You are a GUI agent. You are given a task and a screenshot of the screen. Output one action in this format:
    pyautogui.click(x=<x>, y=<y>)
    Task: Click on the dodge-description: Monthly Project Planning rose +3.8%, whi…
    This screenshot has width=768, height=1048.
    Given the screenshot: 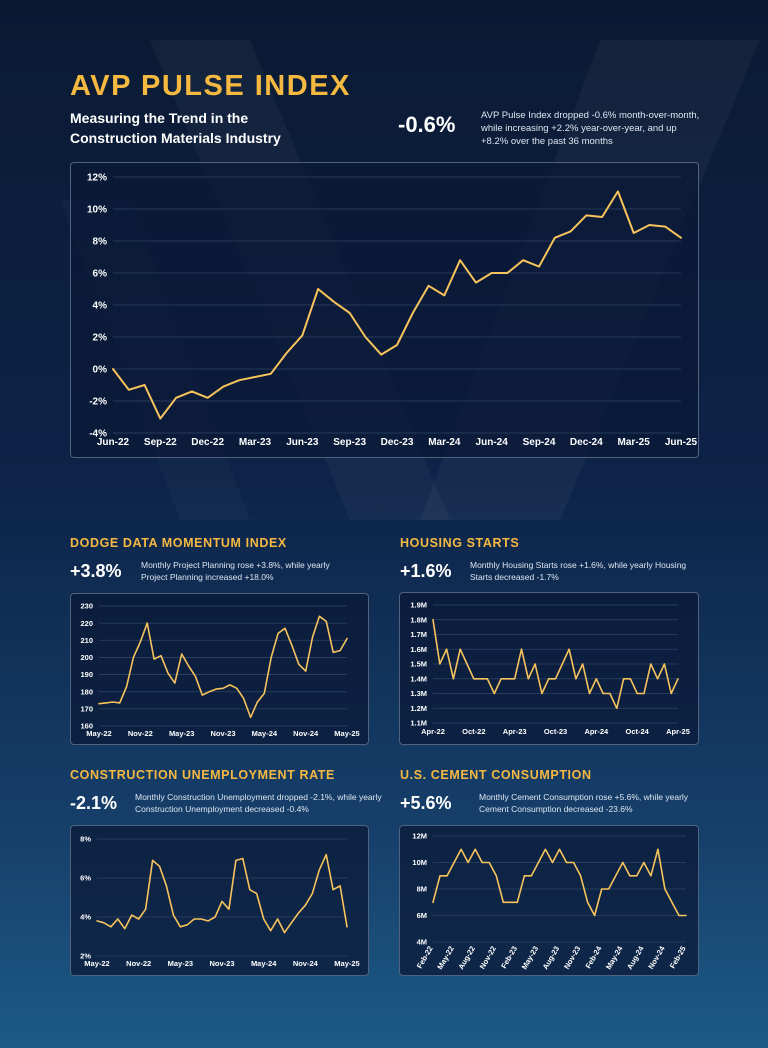 What is the action you would take?
    pyautogui.click(x=235, y=571)
    